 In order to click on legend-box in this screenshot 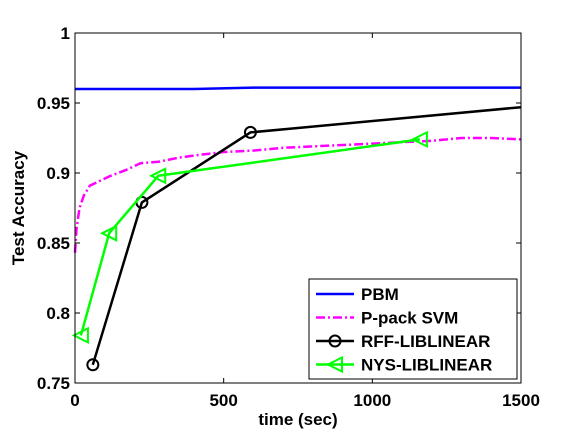, I will do `click(413, 329)`.